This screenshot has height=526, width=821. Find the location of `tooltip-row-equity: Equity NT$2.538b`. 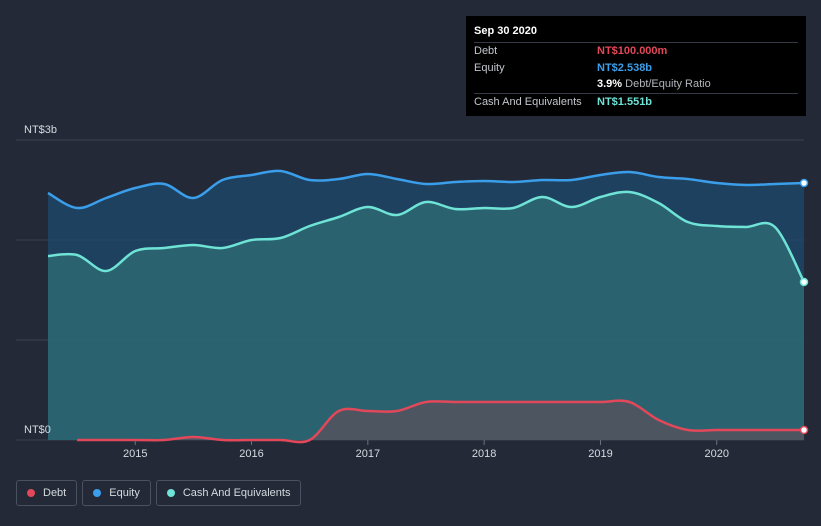

tooltip-row-equity: Equity NT$2.538b is located at coordinates (636, 68).